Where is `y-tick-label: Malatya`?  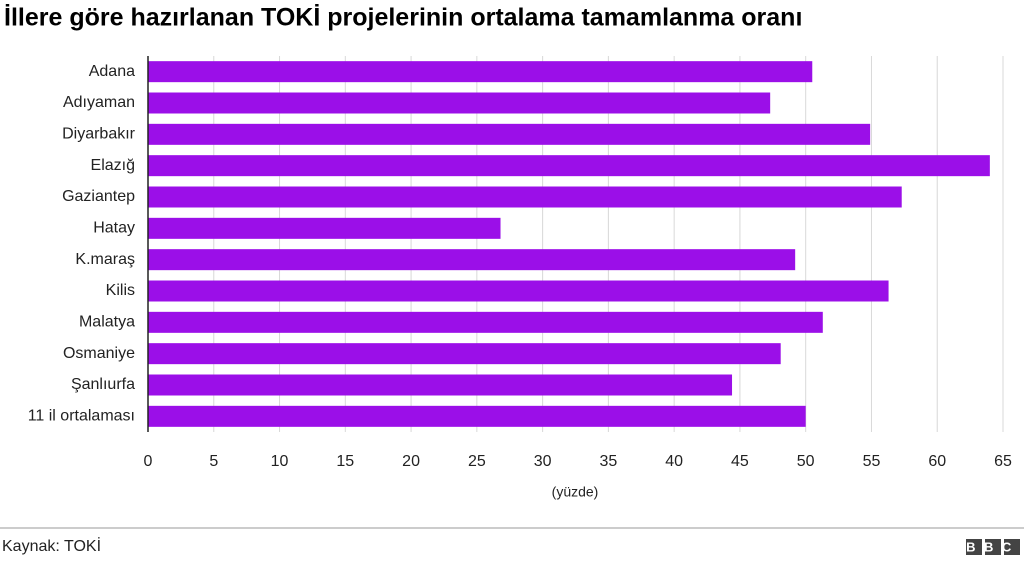
y-tick-label: Malatya is located at coordinates (107, 322).